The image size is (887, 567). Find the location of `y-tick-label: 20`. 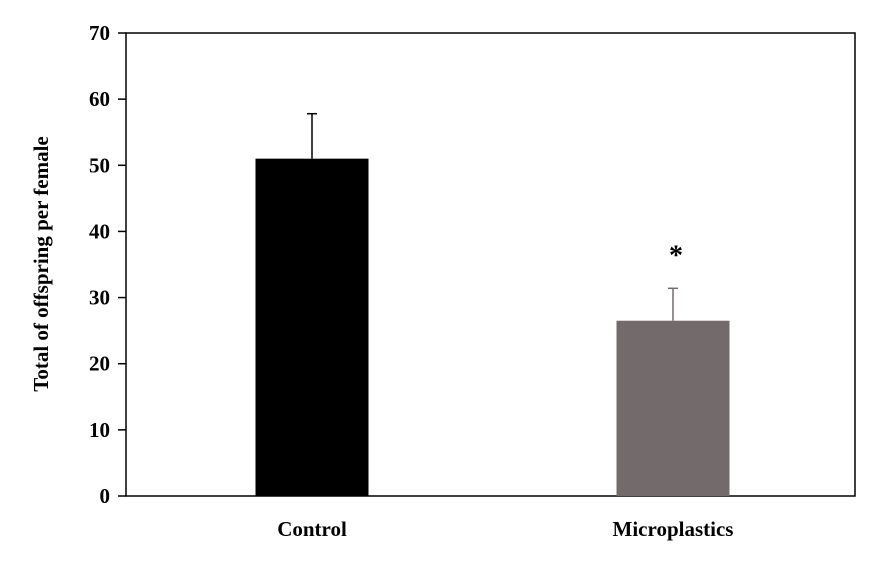

y-tick-label: 20 is located at coordinates (99, 364).